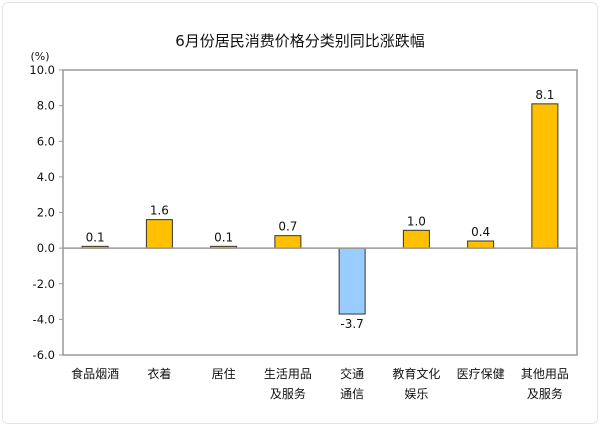 This screenshot has width=600, height=426. I want to click on y-tick-label: -2.0, so click(44, 284).